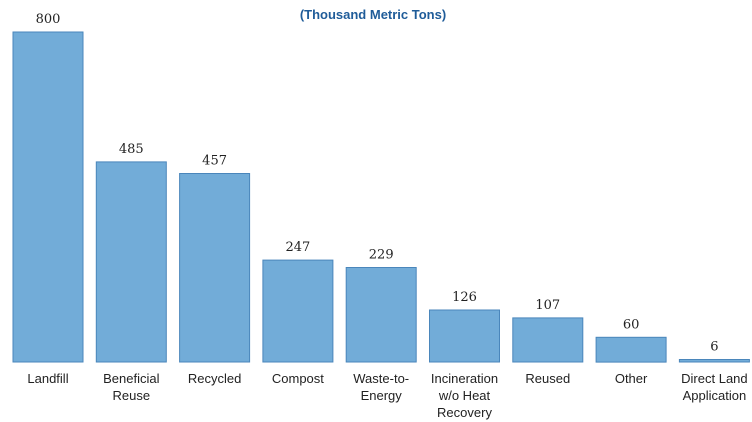 This screenshot has height=422, width=752. I want to click on category-label-3: Compost, so click(298, 378).